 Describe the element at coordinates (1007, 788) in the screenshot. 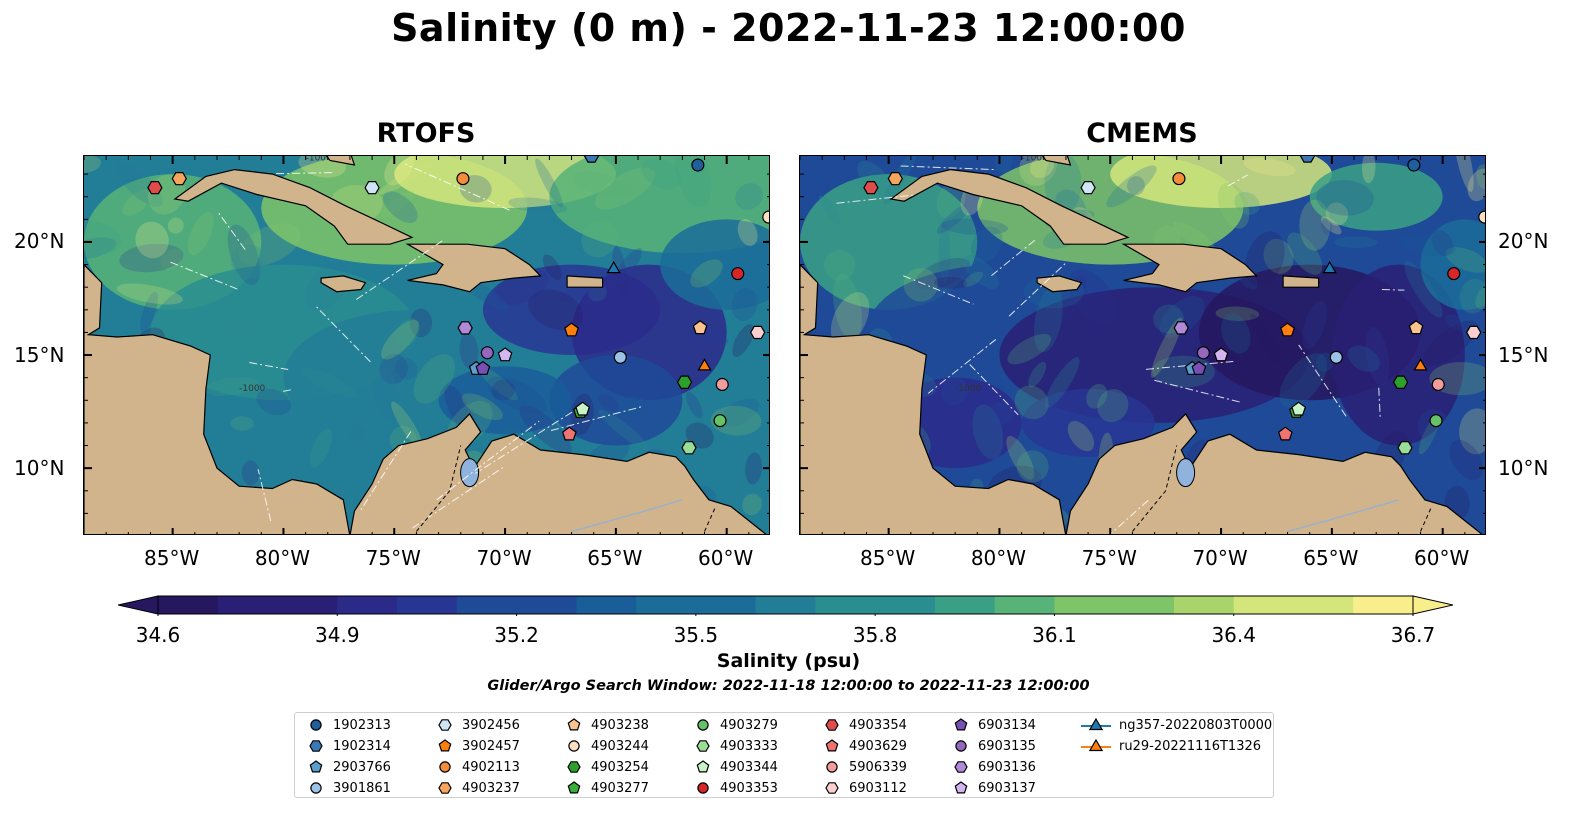

I see `legend-label: 6903137` at that location.